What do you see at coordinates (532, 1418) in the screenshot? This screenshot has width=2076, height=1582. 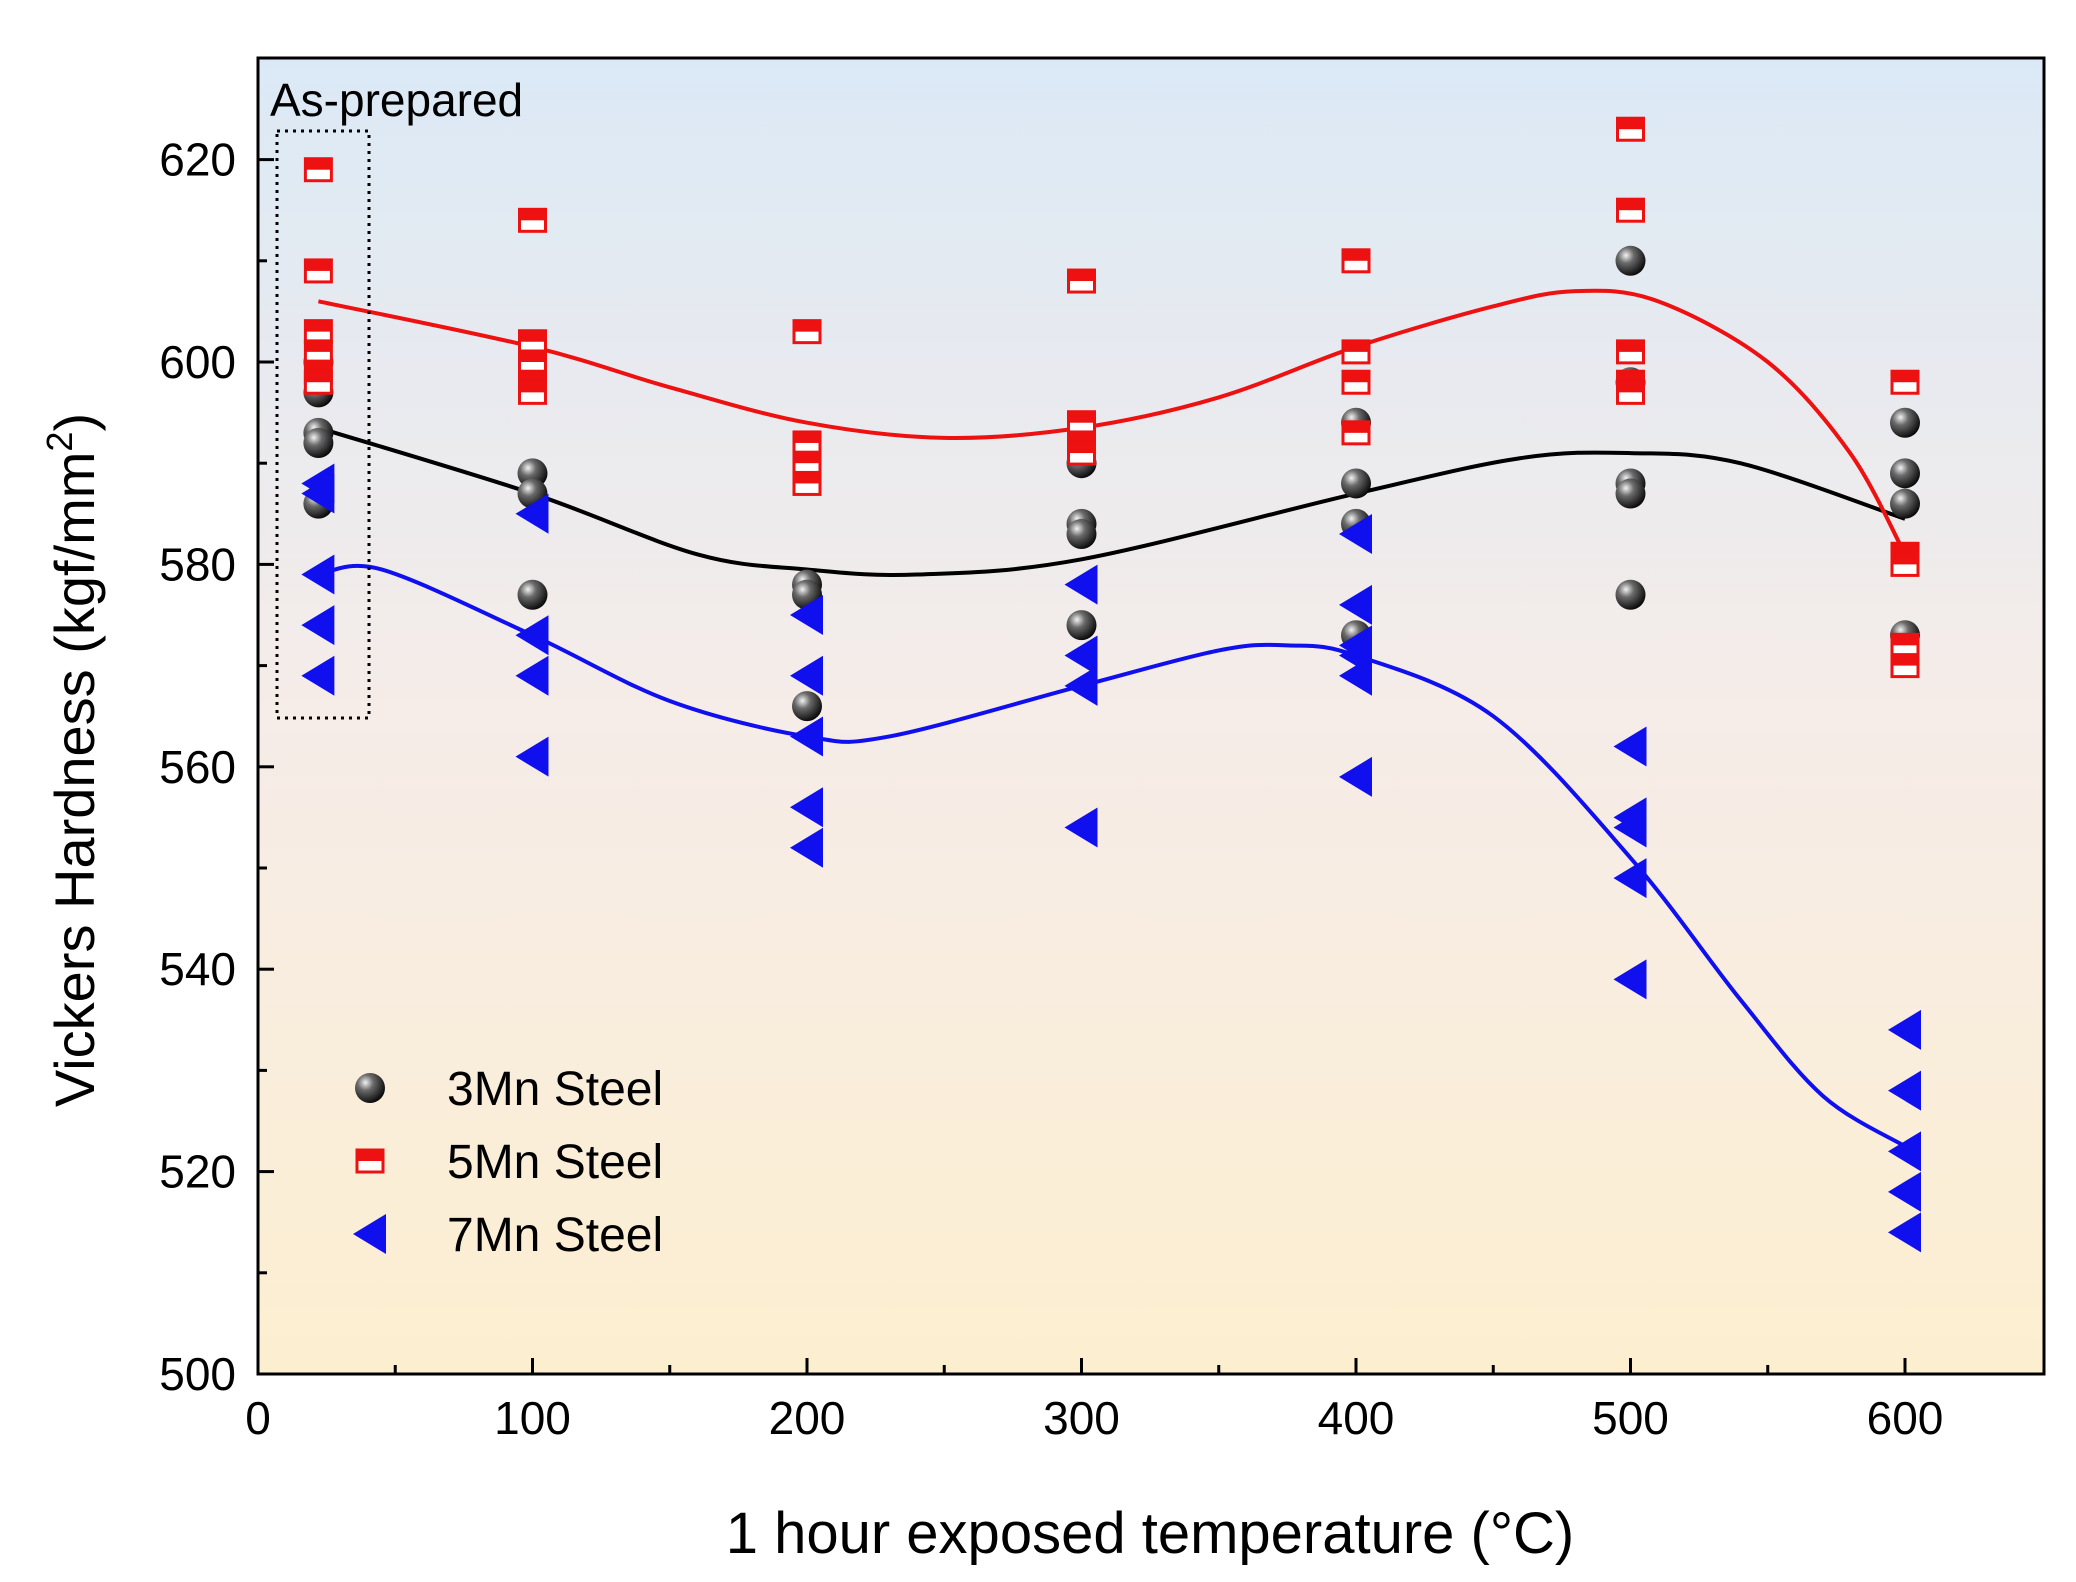 I see `x-tick-label: 100` at bounding box center [532, 1418].